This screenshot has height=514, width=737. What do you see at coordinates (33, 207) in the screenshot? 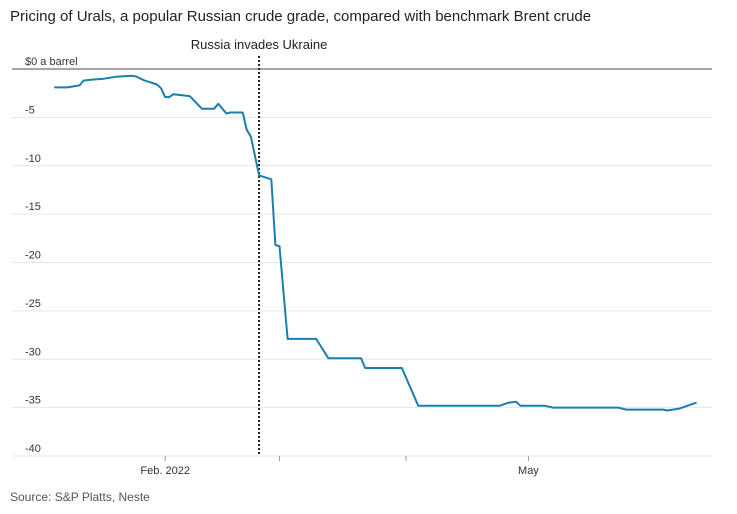
I see `y-tick-label: -15` at bounding box center [33, 207].